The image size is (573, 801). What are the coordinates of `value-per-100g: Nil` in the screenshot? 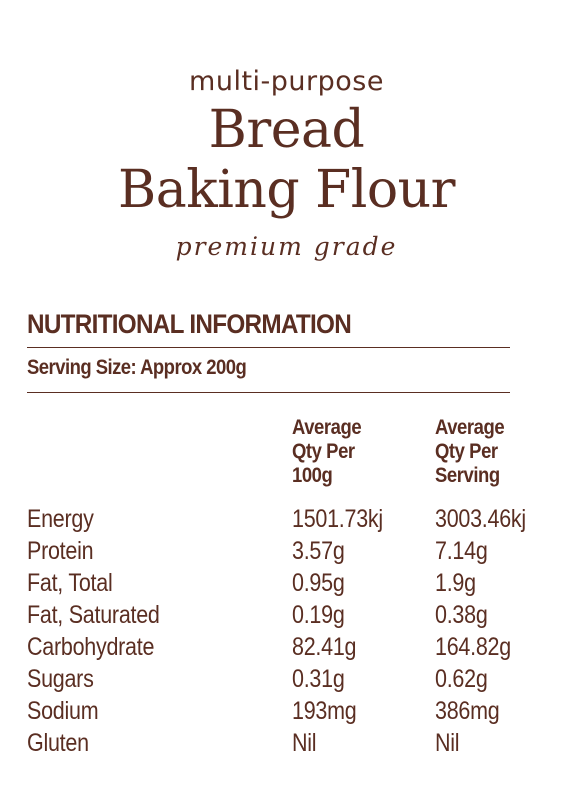 It's located at (304, 743).